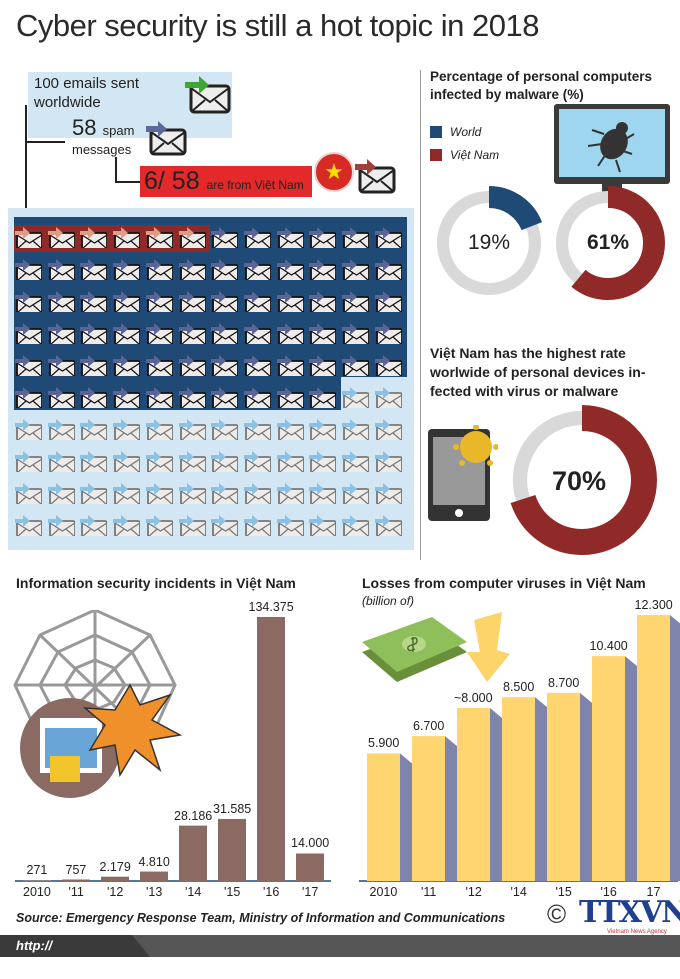 The width and height of the screenshot is (680, 979). What do you see at coordinates (429, 726) in the screenshot?
I see `bar-value-label: 6.700` at bounding box center [429, 726].